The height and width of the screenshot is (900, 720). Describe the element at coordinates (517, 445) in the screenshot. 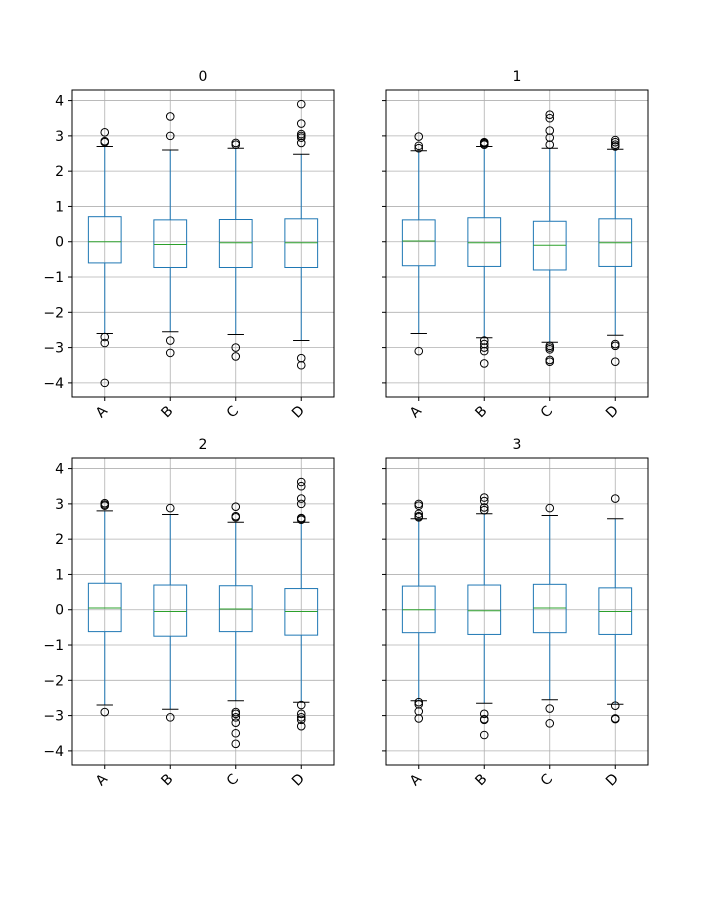

I see `panel-title: 3` at that location.